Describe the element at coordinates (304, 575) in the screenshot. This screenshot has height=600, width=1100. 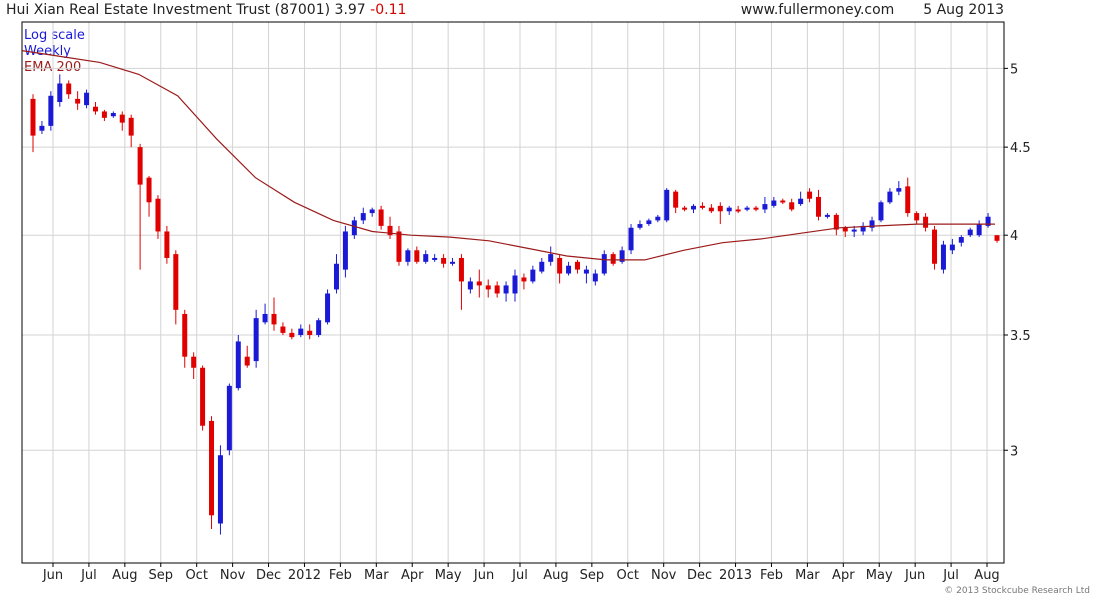
I see `x-tick-label: 2012` at that location.